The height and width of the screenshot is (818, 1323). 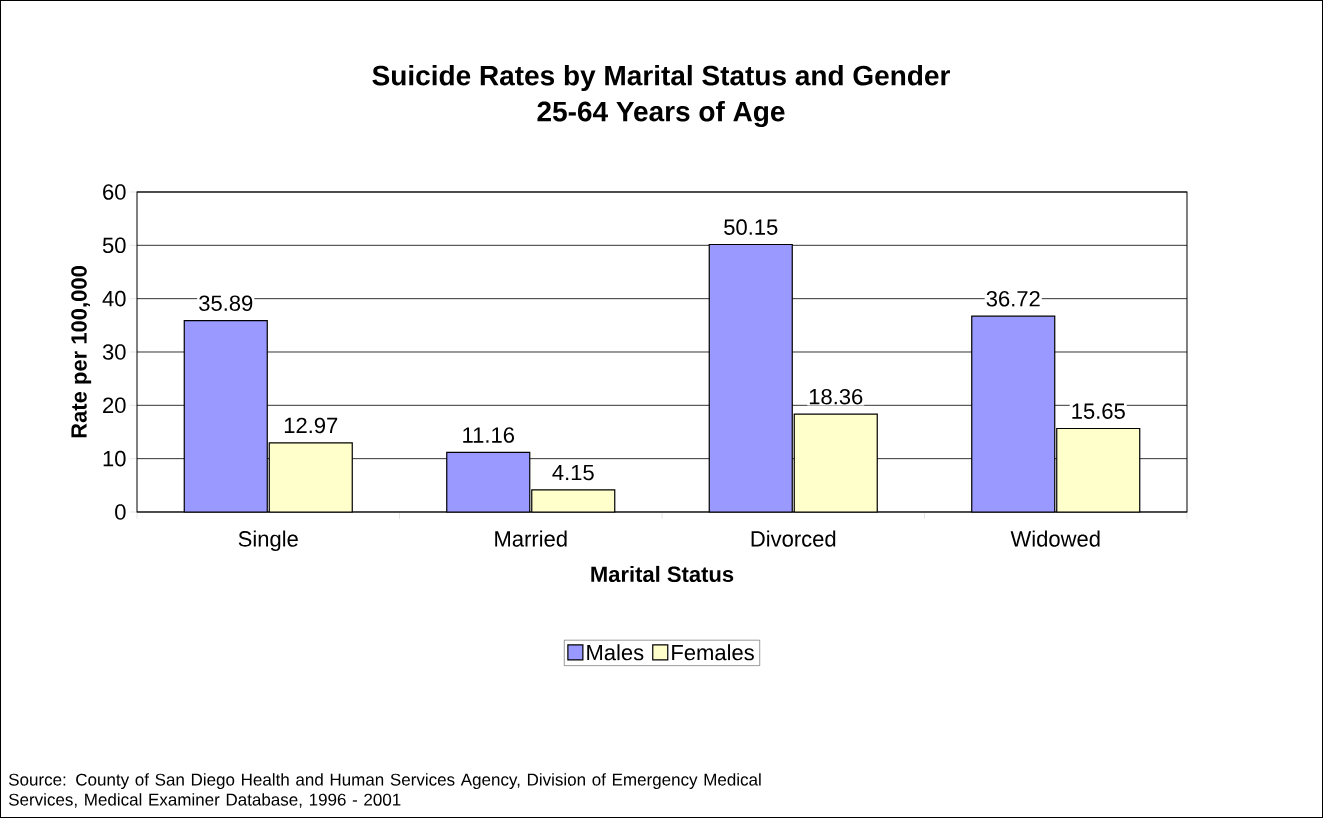 I want to click on source-note: Source: County of San Diego Health and Human Services Agency, Division of Emergency Medical Services, Medical Examiner Database, 1996 - 2001, so click(x=384, y=790).